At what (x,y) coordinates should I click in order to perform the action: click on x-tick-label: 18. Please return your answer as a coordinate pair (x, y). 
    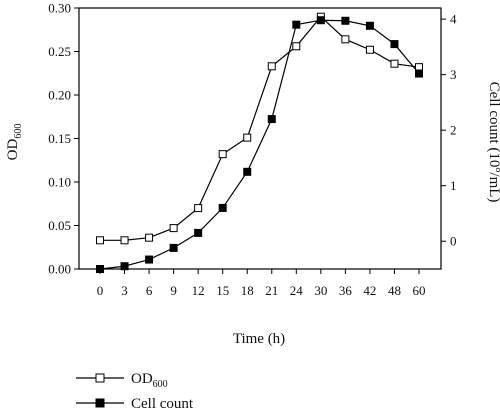
    Looking at the image, I should click on (247, 290).